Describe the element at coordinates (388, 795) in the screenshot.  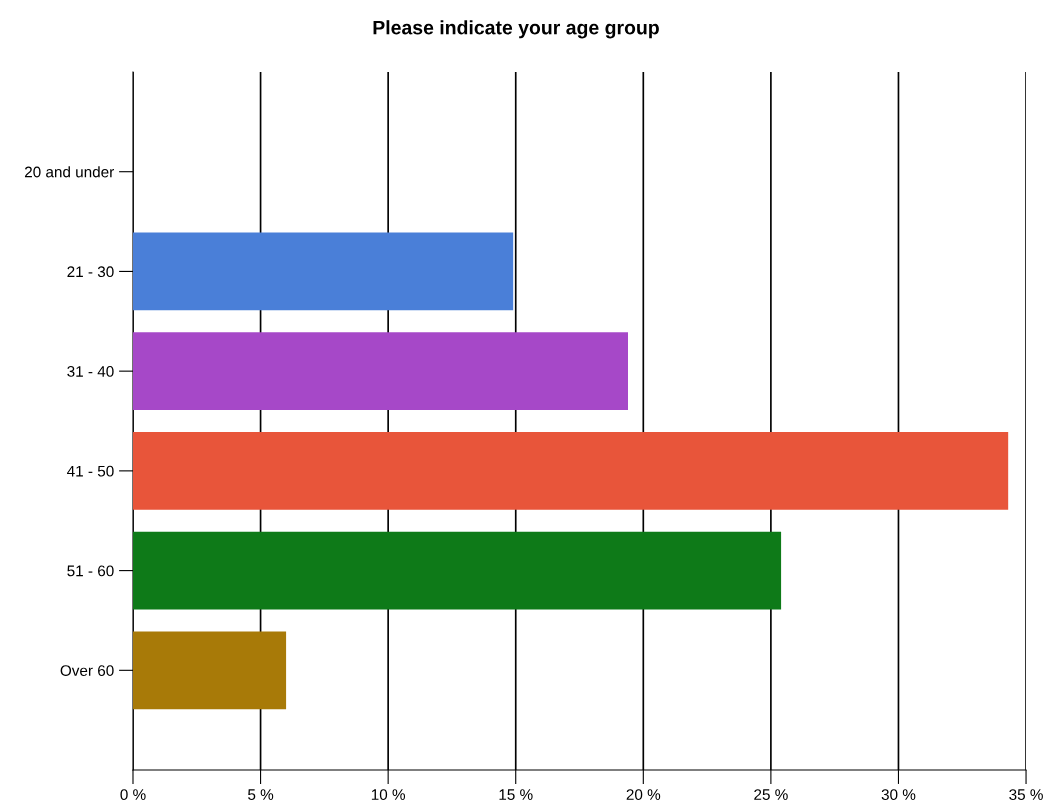
I see `x-tick-label: 10 %` at that location.